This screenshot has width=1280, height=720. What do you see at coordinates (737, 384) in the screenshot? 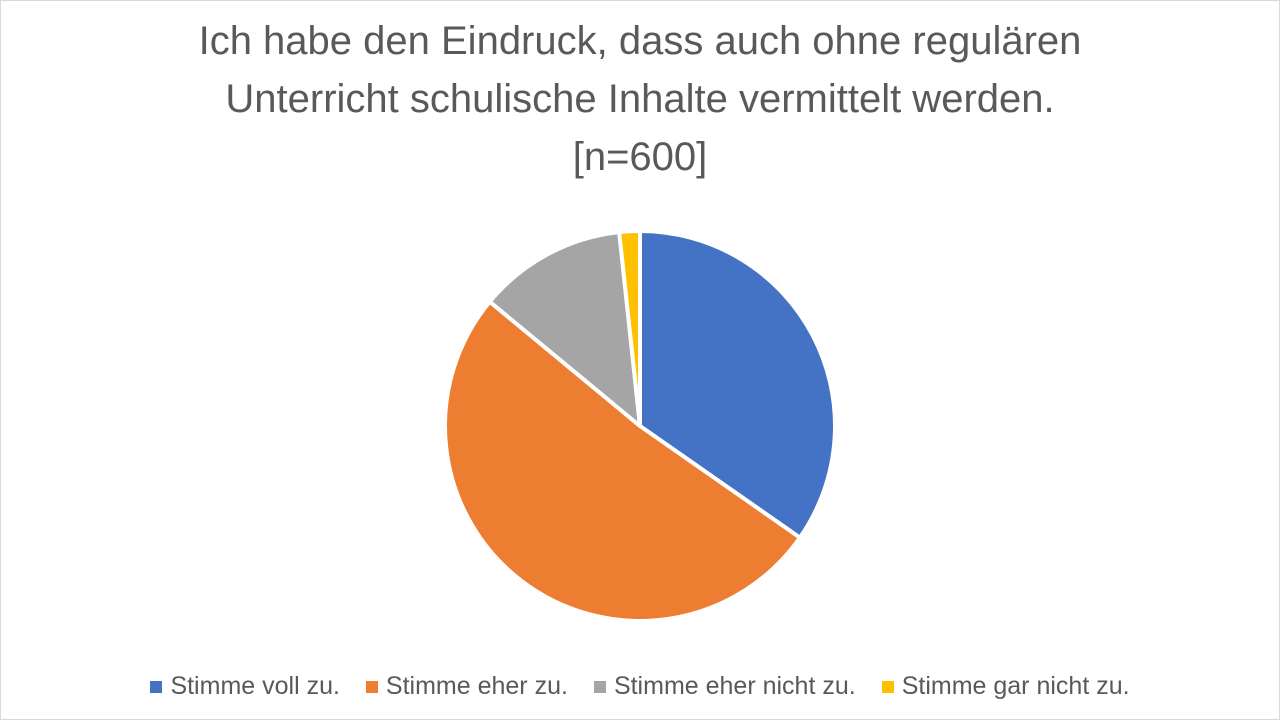
I see `pie-slice-voll` at bounding box center [737, 384].